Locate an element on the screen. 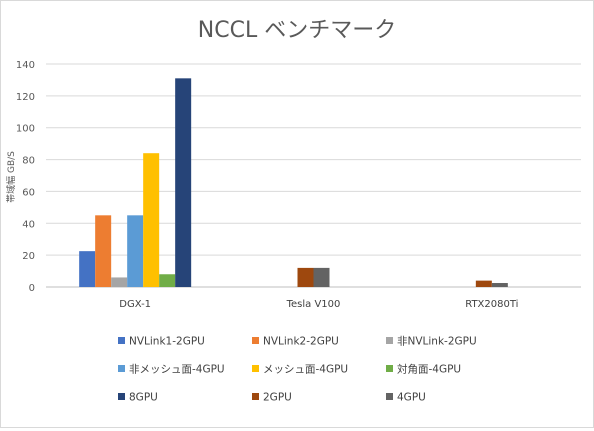 The image size is (594, 431). legend-label: NVLink1-2GPU is located at coordinates (167, 342).